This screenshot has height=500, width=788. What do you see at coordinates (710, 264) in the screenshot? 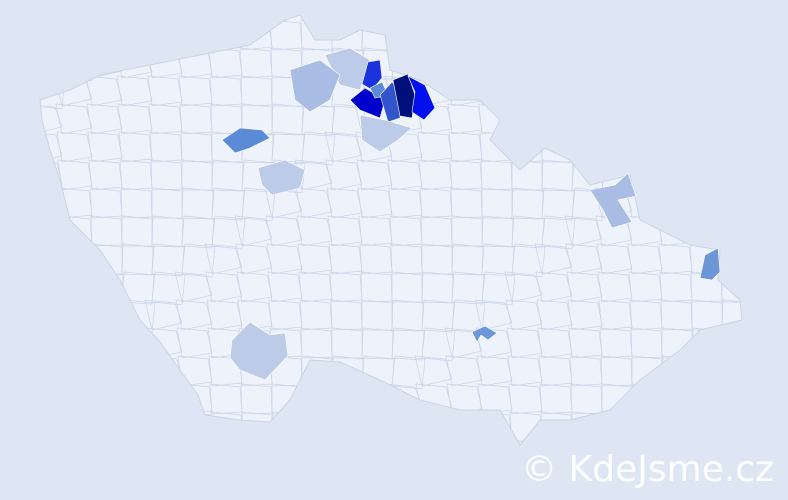
I see `district-medium-east` at bounding box center [710, 264].